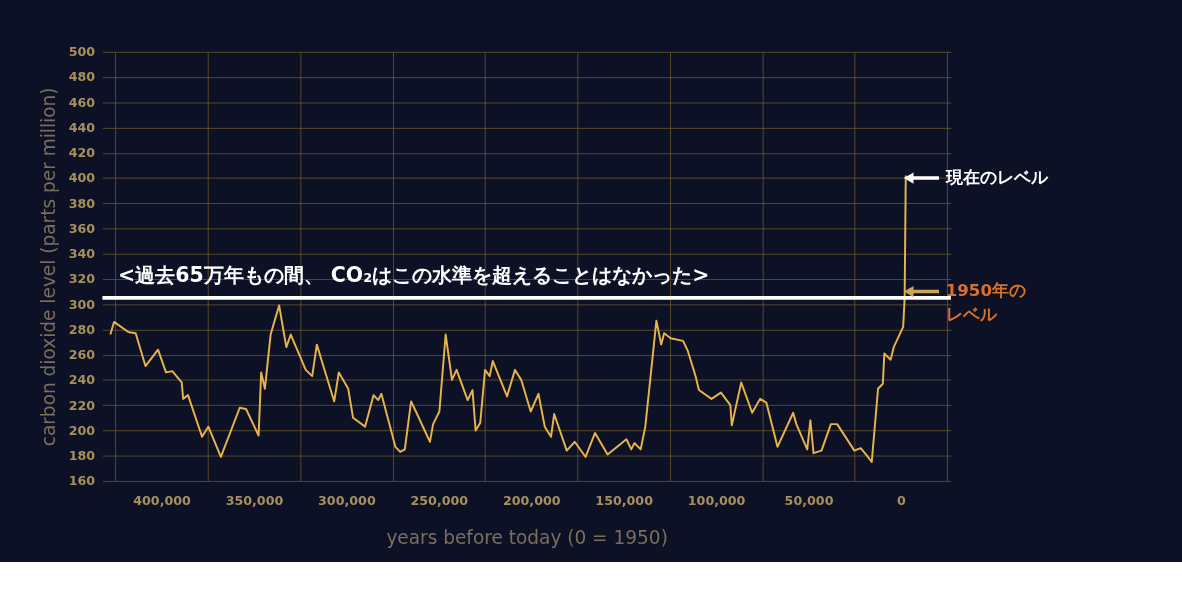 Image resolution: width=1182 pixels, height=598 pixels. Describe the element at coordinates (48, 267) in the screenshot. I see `y-axis-title: carbon dioxide level (parts per million)` at that location.